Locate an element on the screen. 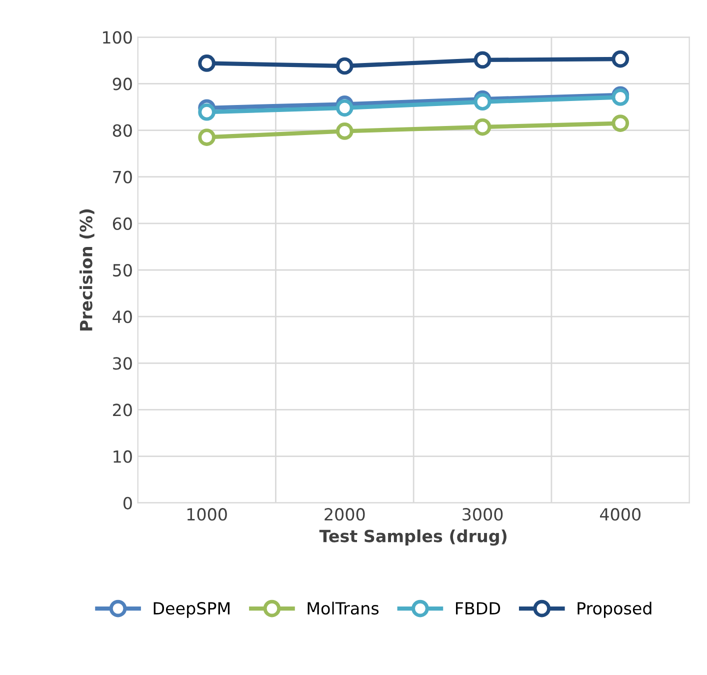 The image size is (707, 675). x-tick-label: 3000 is located at coordinates (482, 514).